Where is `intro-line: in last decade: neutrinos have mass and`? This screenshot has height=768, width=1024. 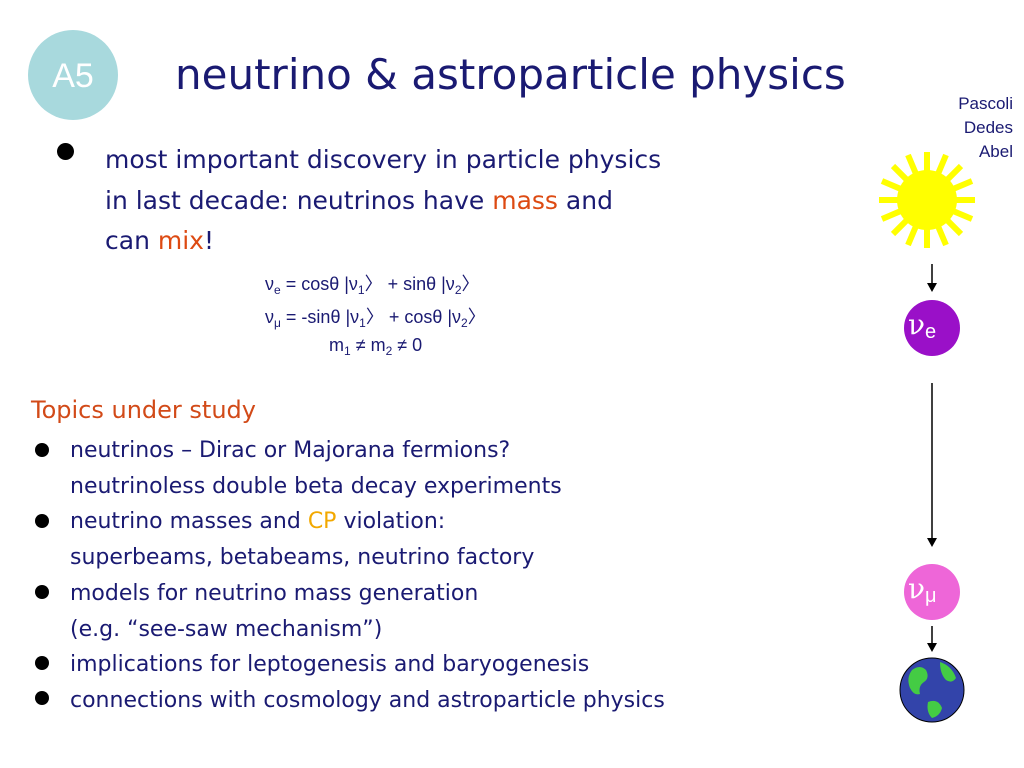
intro-line: in last decade: neutrinos have mass and is located at coordinates (383, 201).